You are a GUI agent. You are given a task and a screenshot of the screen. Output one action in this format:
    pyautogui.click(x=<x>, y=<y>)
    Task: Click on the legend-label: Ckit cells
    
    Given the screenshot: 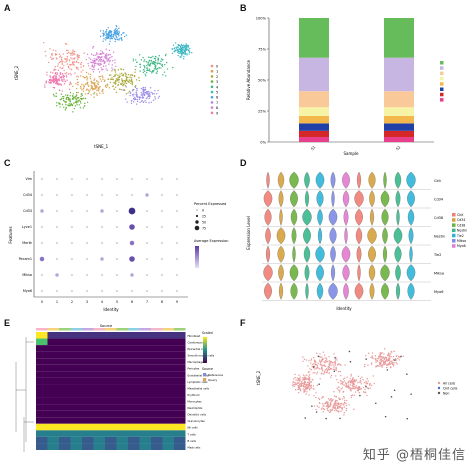 What is the action you would take?
    pyautogui.click(x=450, y=388)
    